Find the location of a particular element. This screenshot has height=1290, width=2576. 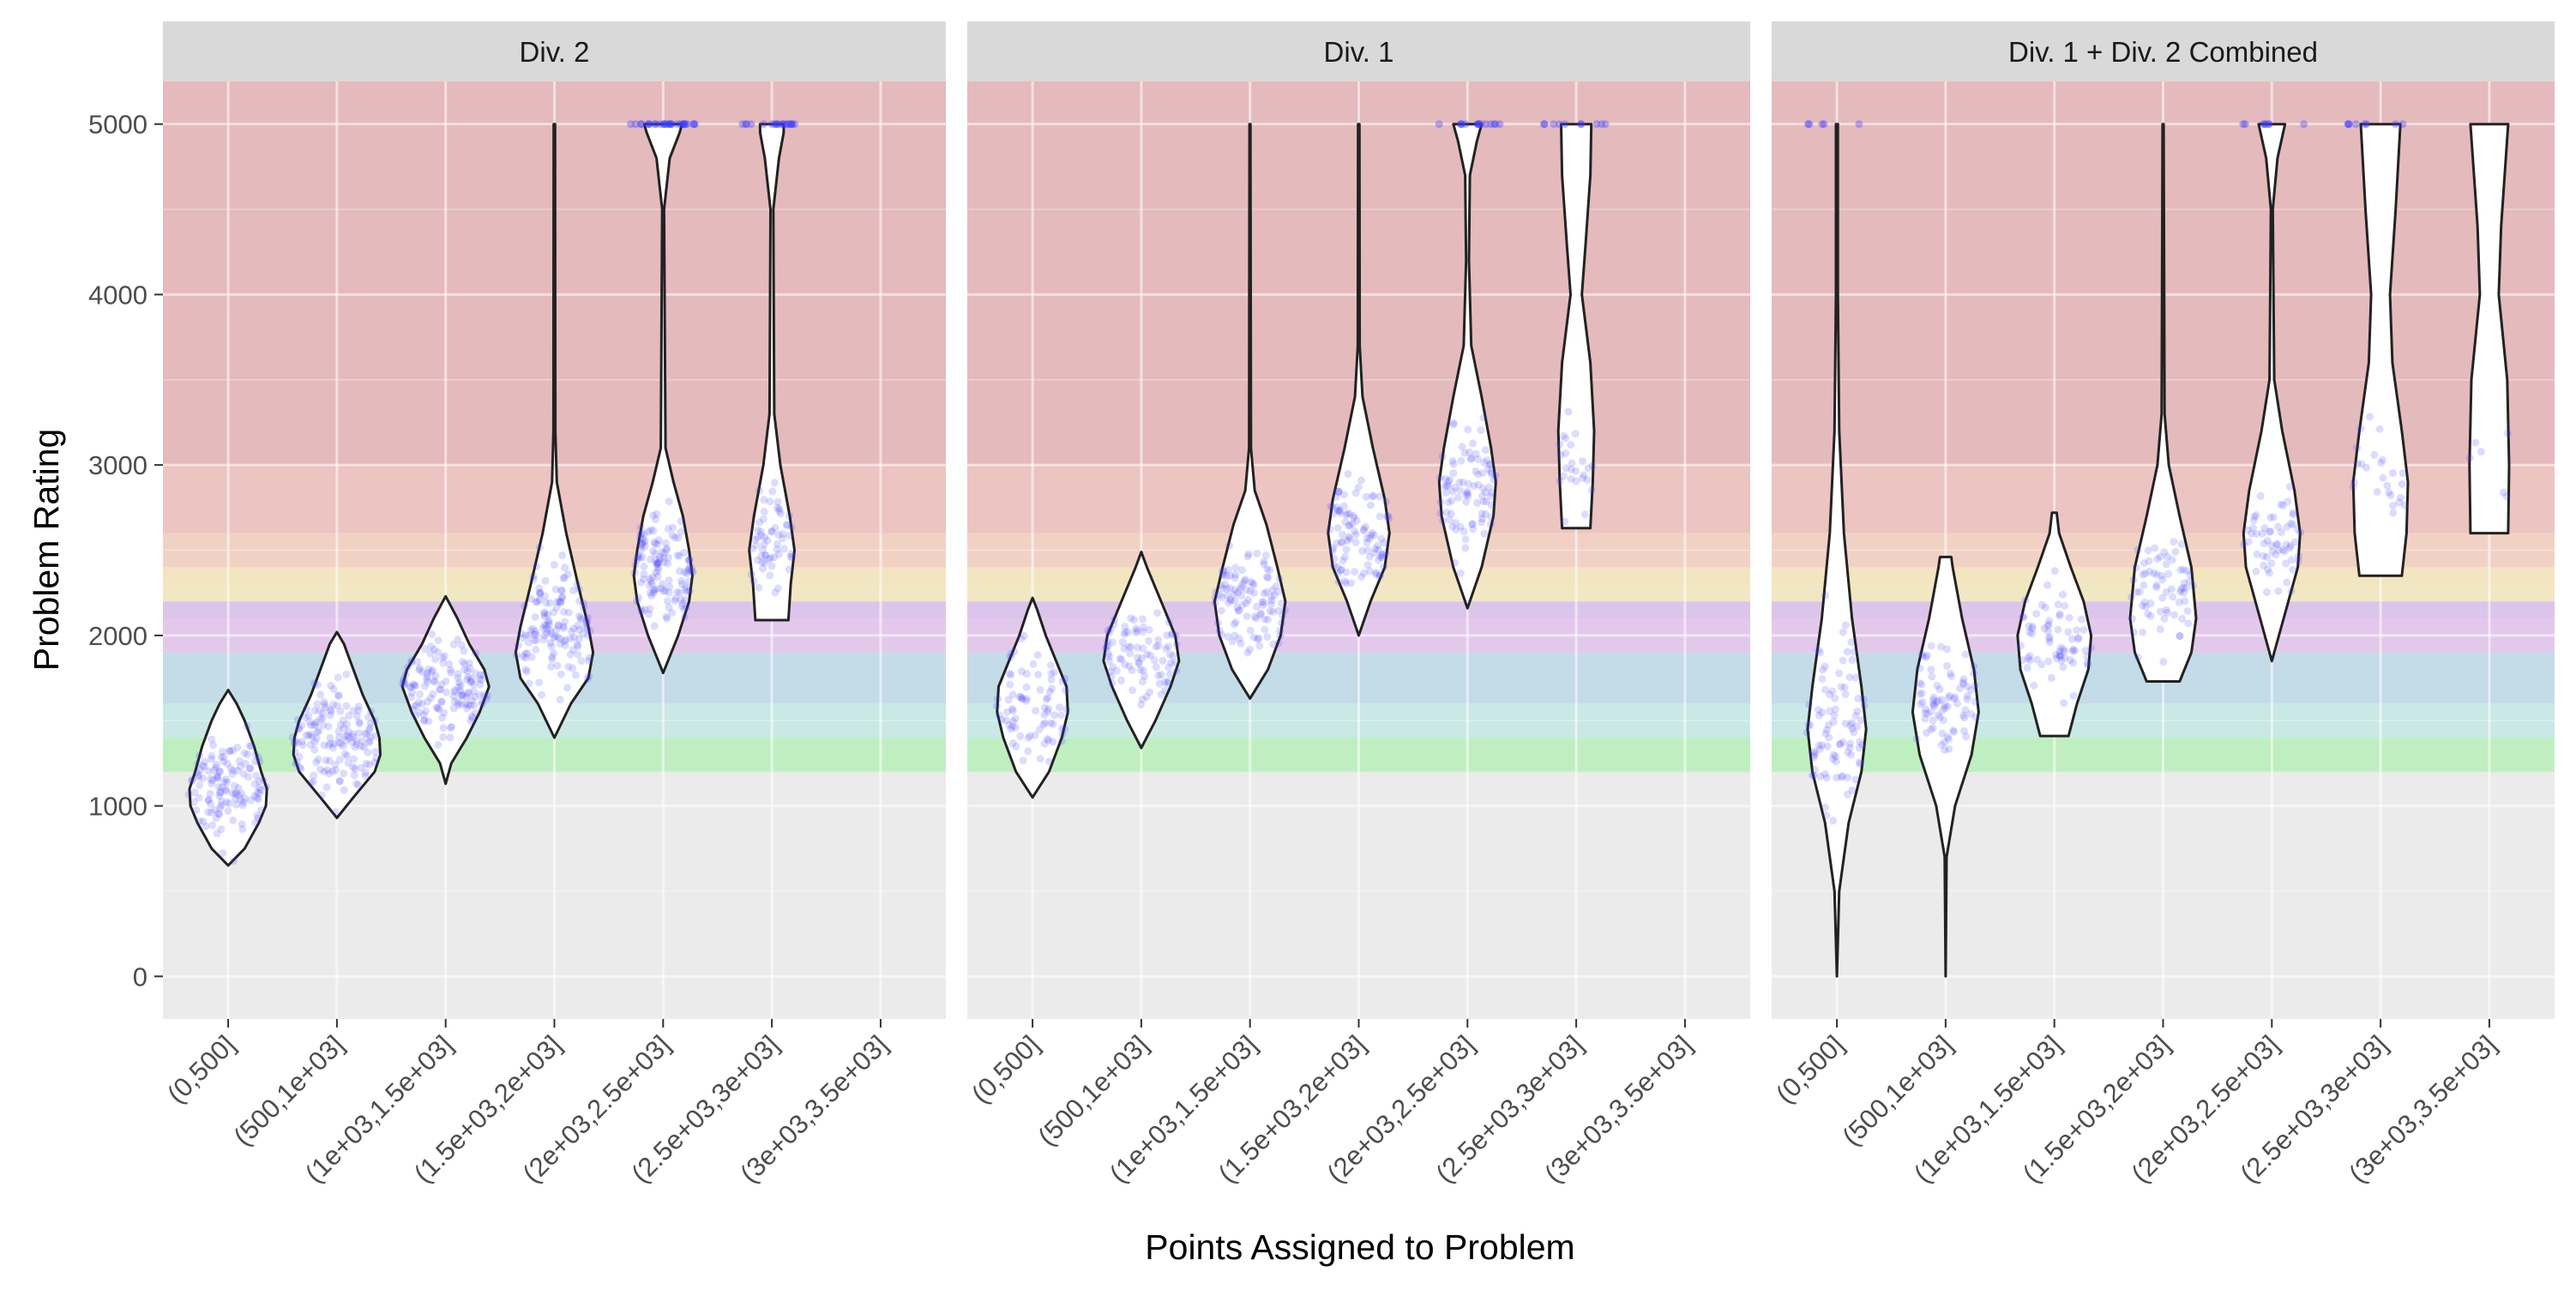

x-tick-label: (500,1e+03] is located at coordinates (1897, 1090).